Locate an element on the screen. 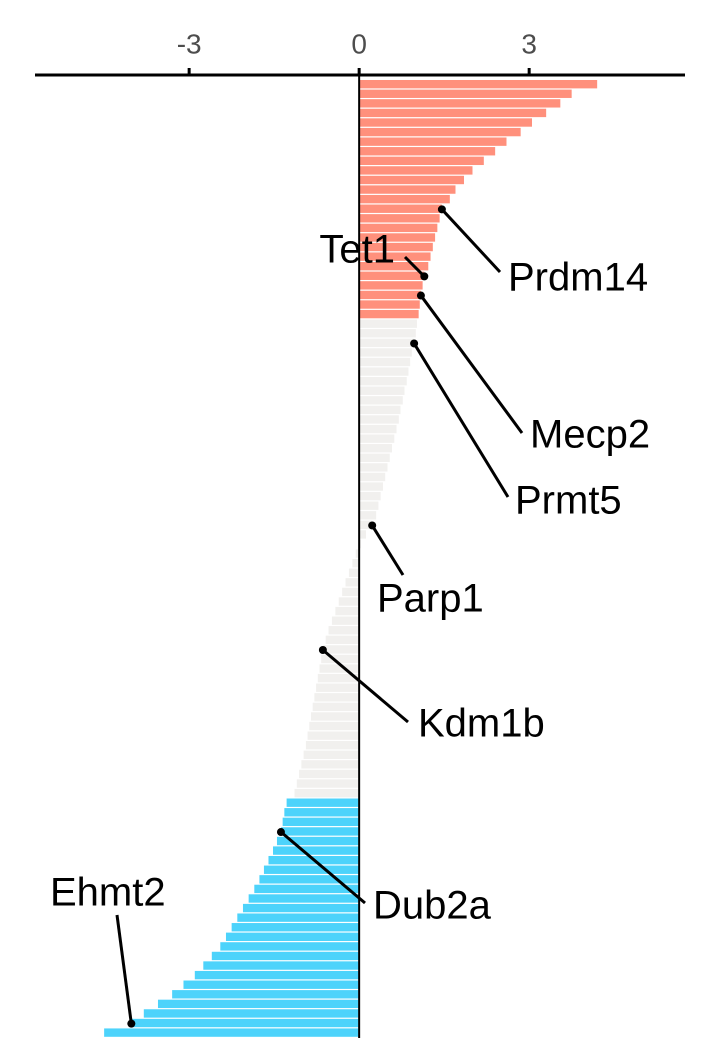  annotation-label: Dub2a is located at coordinates (432, 906).